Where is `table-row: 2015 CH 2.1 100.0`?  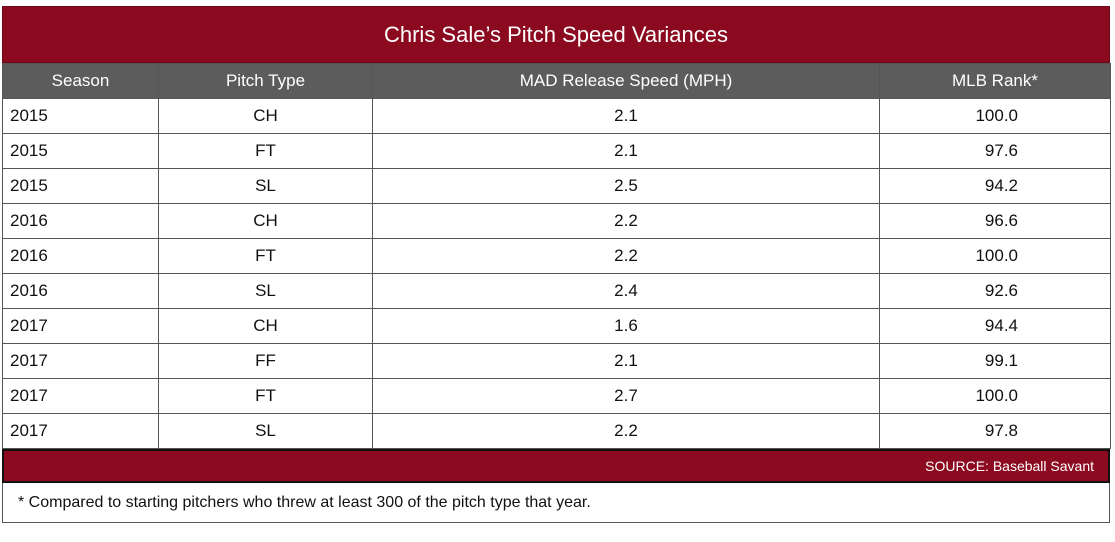
table-row: 2015 CH 2.1 100.0 is located at coordinates (556, 116).